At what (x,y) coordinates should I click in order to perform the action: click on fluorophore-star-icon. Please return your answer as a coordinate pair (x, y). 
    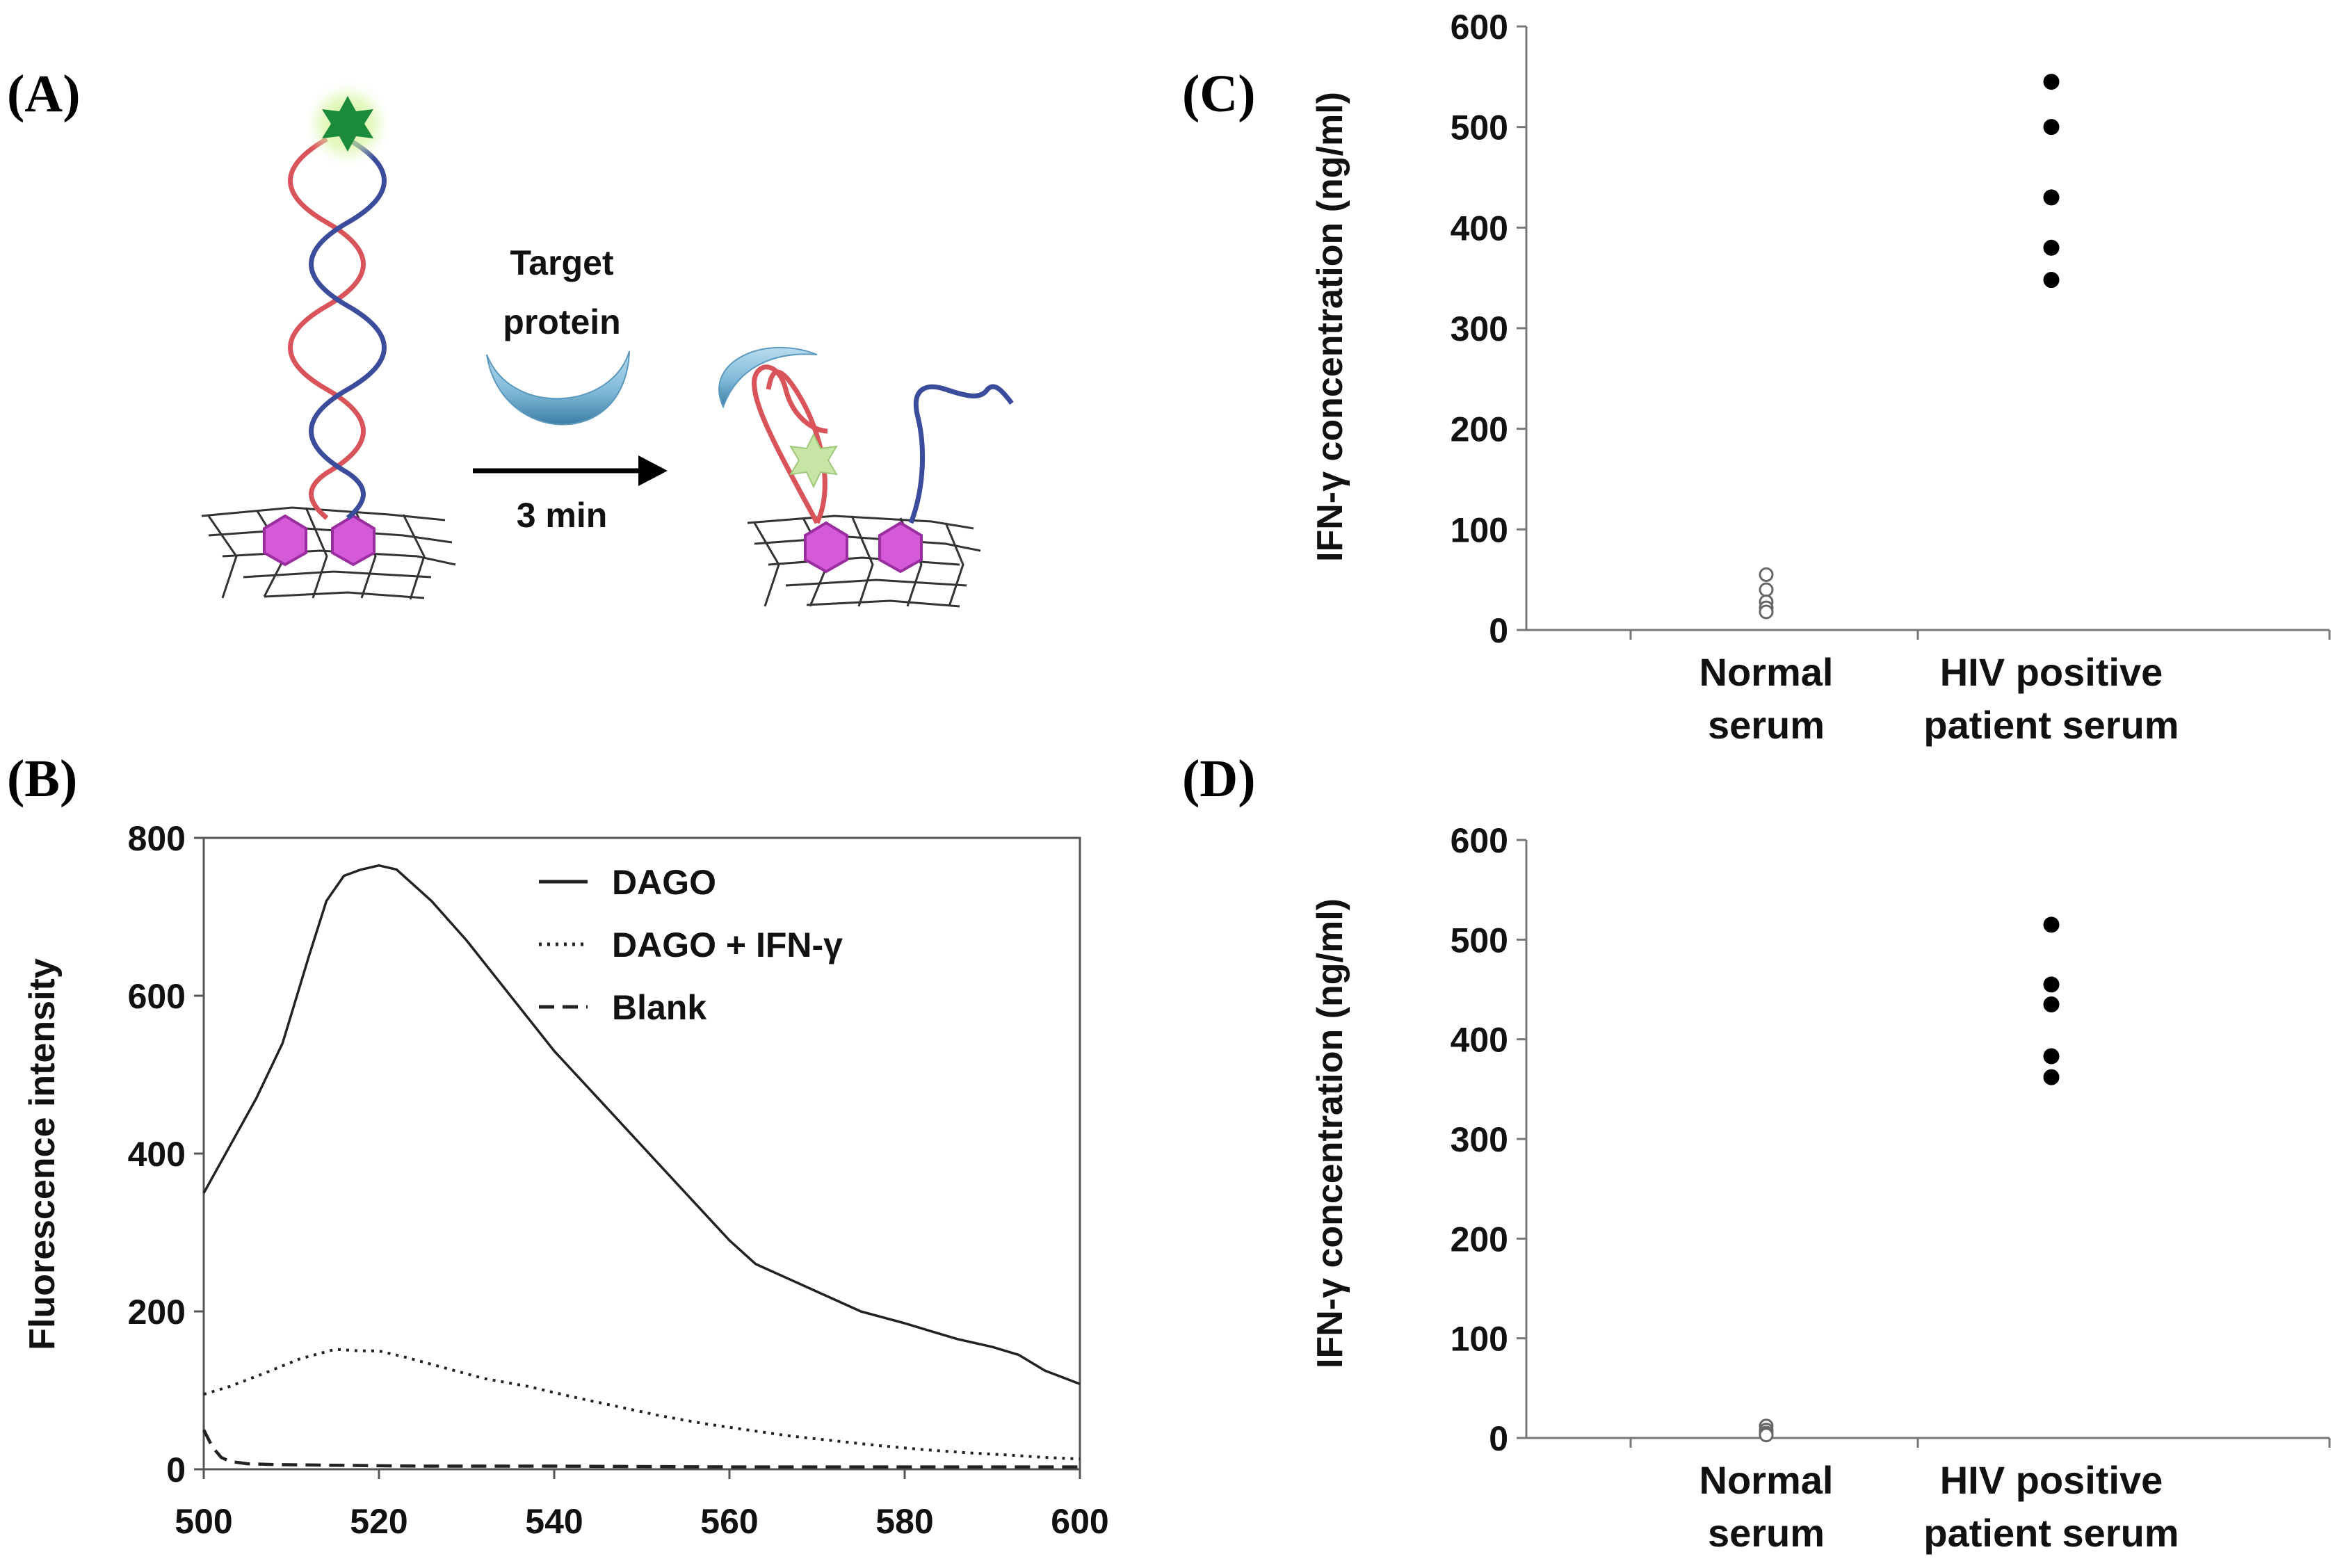
    Looking at the image, I should click on (347, 124).